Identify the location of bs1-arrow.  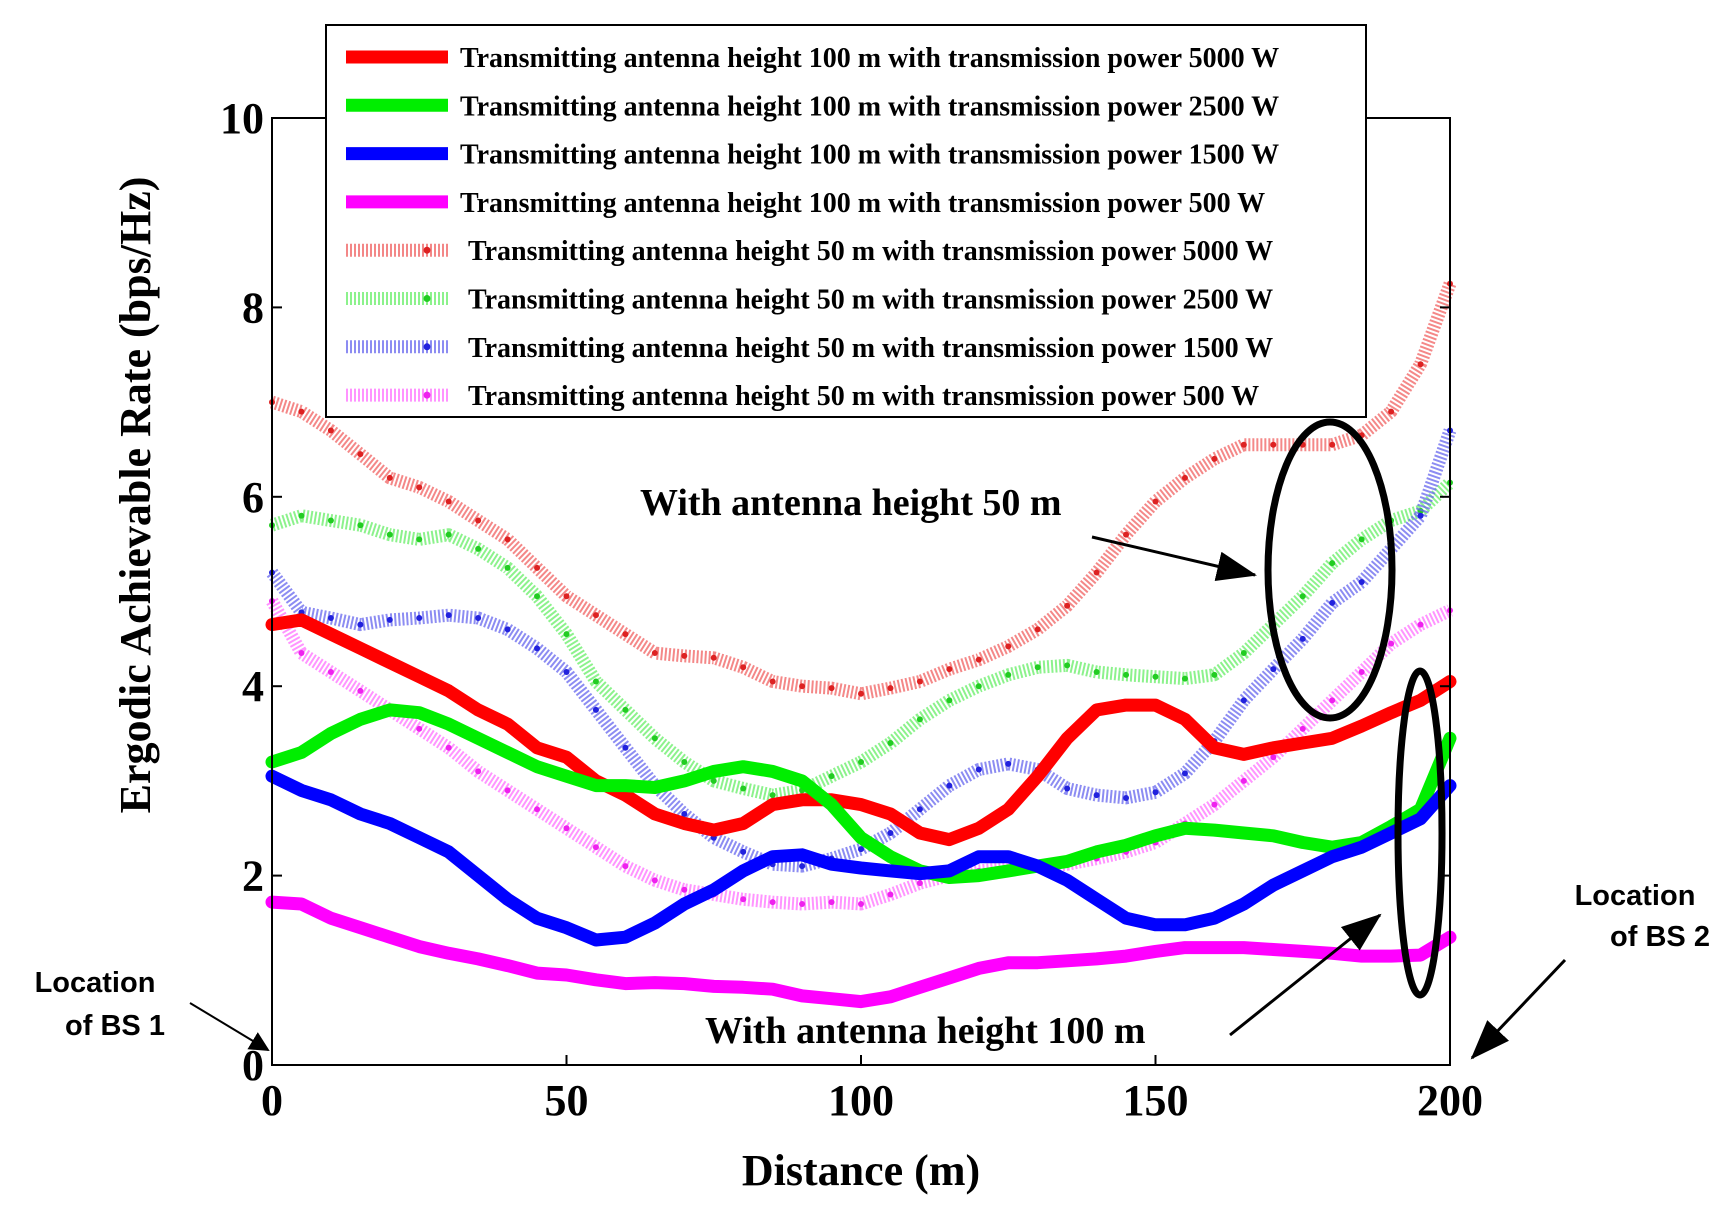
(229, 1027).